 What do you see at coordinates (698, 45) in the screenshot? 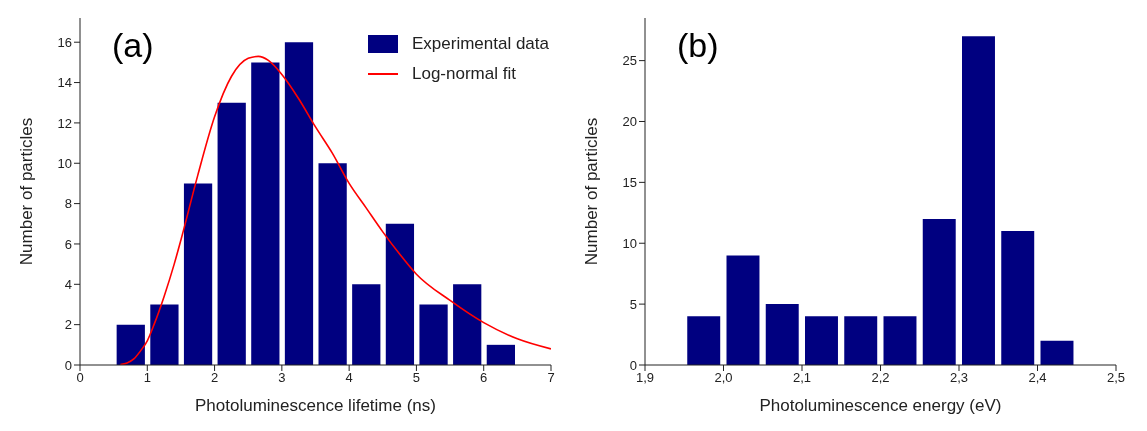
I see `annotation: (b)` at bounding box center [698, 45].